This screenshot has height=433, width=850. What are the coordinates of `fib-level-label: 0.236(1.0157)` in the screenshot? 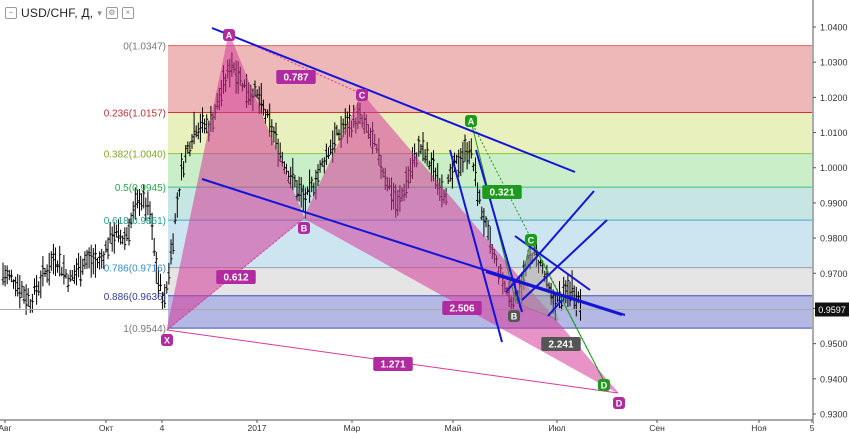 It's located at (135, 113).